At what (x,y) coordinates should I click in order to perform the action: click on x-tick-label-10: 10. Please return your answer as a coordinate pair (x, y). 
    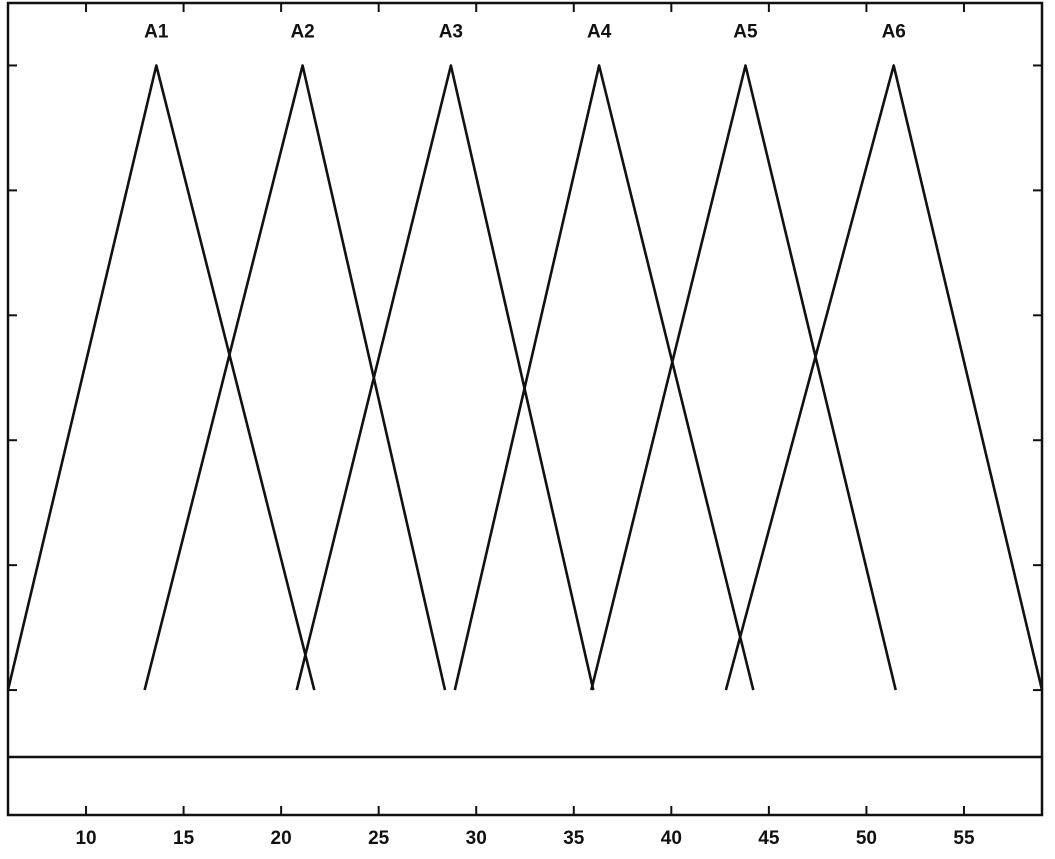
    Looking at the image, I should click on (85, 838).